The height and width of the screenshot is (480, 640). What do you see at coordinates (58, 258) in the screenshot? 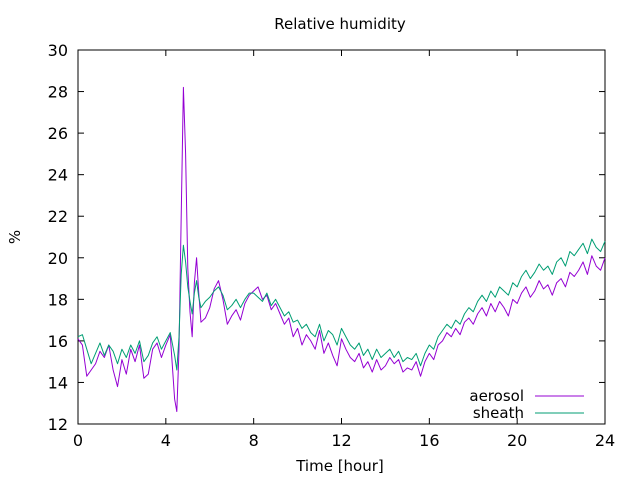
I see `y-tick-label: 20` at bounding box center [58, 258].